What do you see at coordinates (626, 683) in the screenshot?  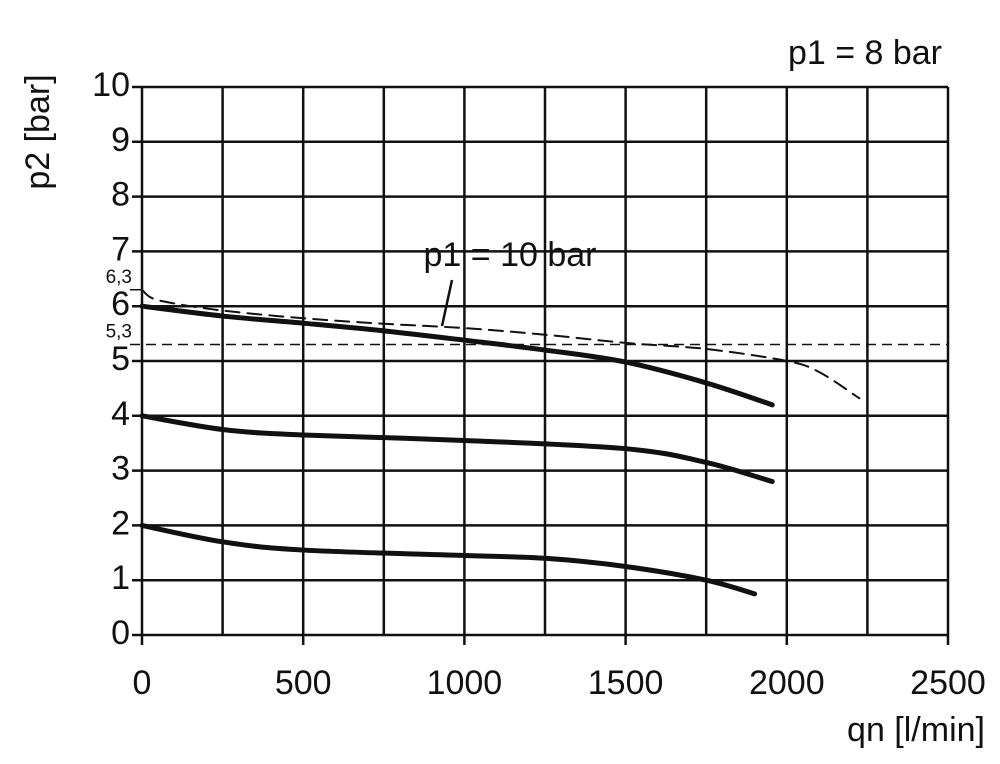 I see `x-tick-label: 1500` at bounding box center [626, 683].